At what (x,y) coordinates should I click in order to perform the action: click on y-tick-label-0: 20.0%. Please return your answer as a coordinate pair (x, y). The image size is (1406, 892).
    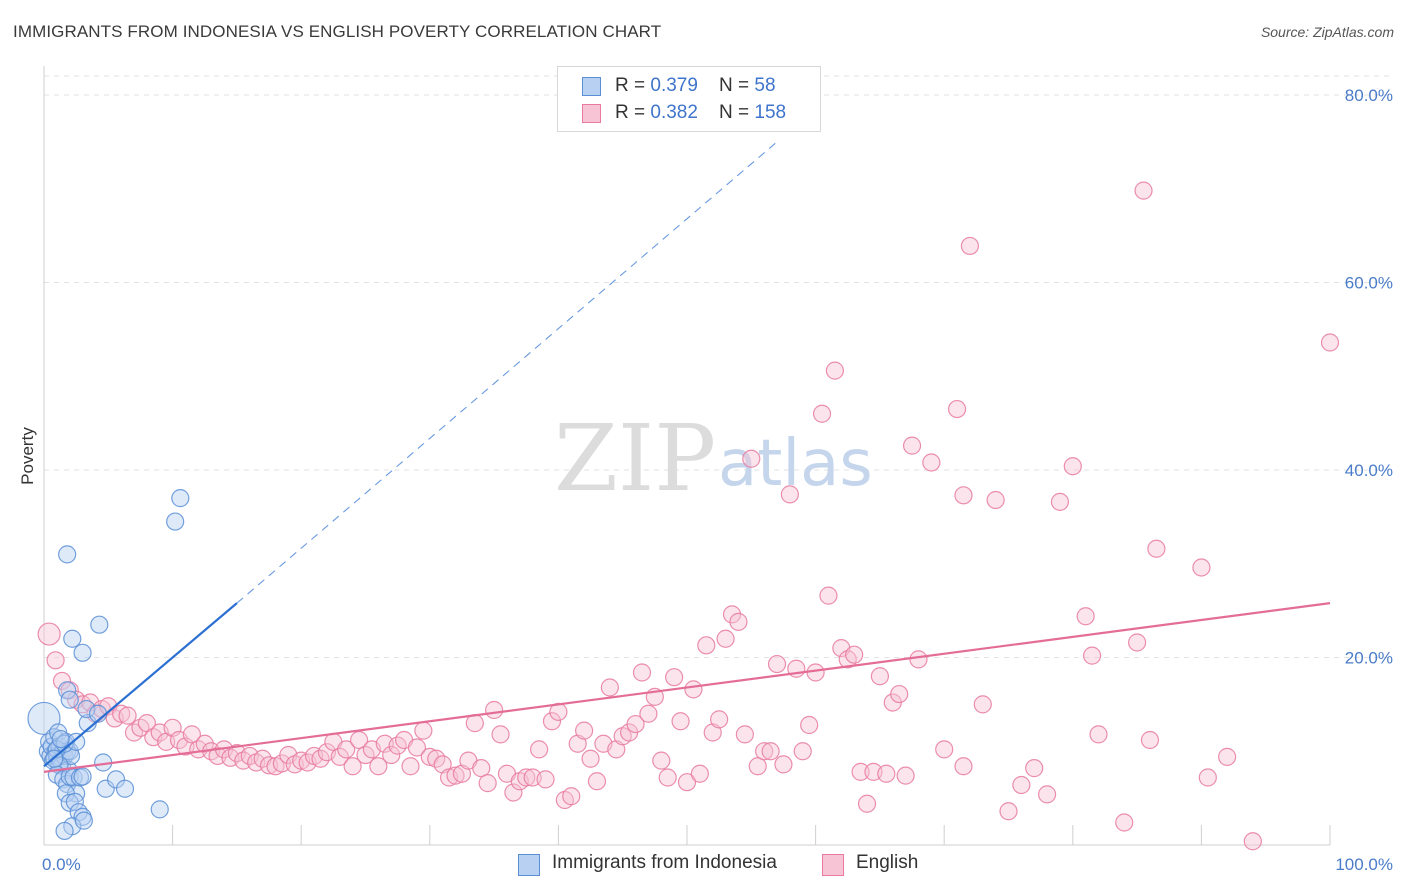
    Looking at the image, I should click on (1369, 658).